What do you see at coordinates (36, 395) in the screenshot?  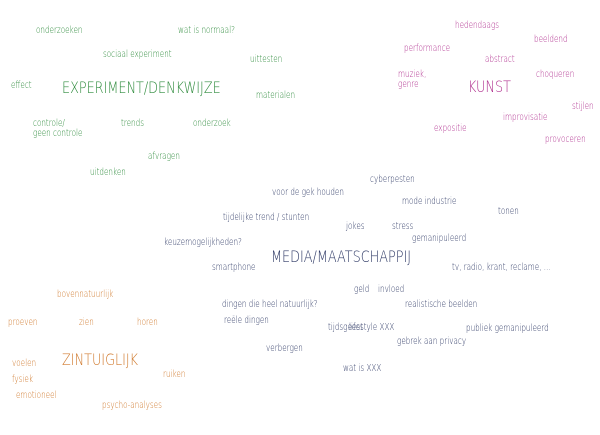 I see `word-emotioneel: emotioneel` at bounding box center [36, 395].